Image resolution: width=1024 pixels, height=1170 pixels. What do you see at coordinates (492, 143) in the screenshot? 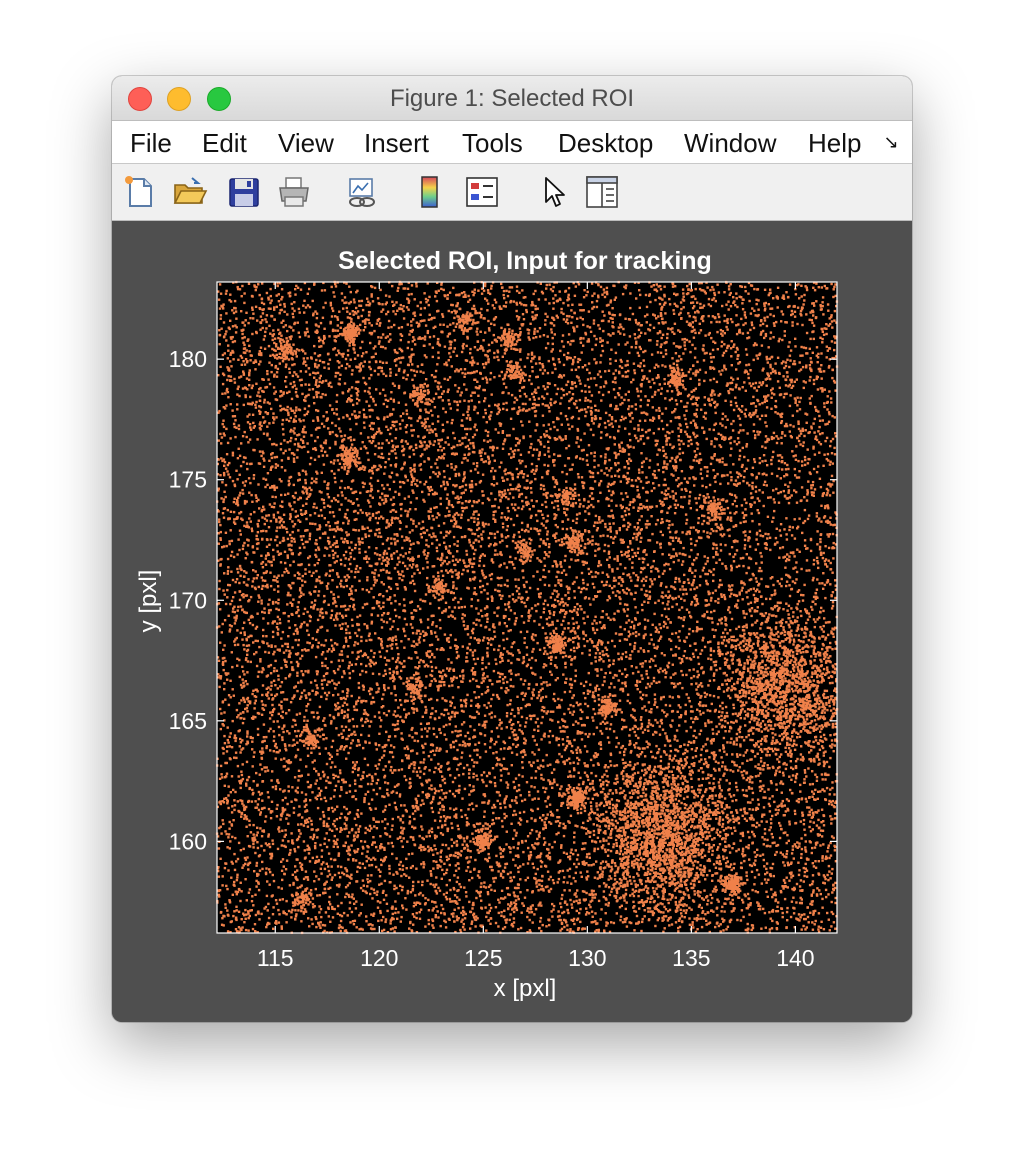
I see `menu-tools: Tools` at bounding box center [492, 143].